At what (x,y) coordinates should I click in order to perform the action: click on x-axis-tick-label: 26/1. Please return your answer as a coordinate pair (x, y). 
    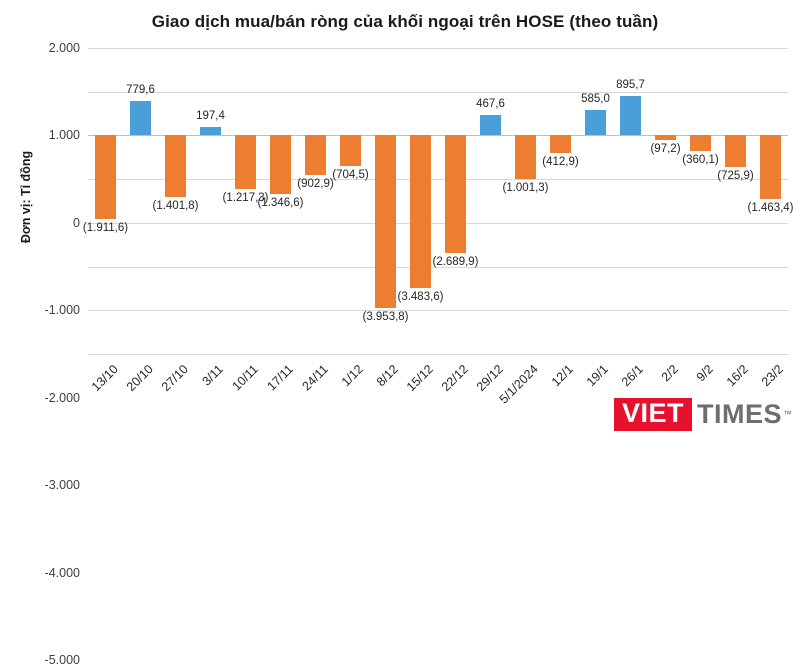
    Looking at the image, I should click on (632, 376).